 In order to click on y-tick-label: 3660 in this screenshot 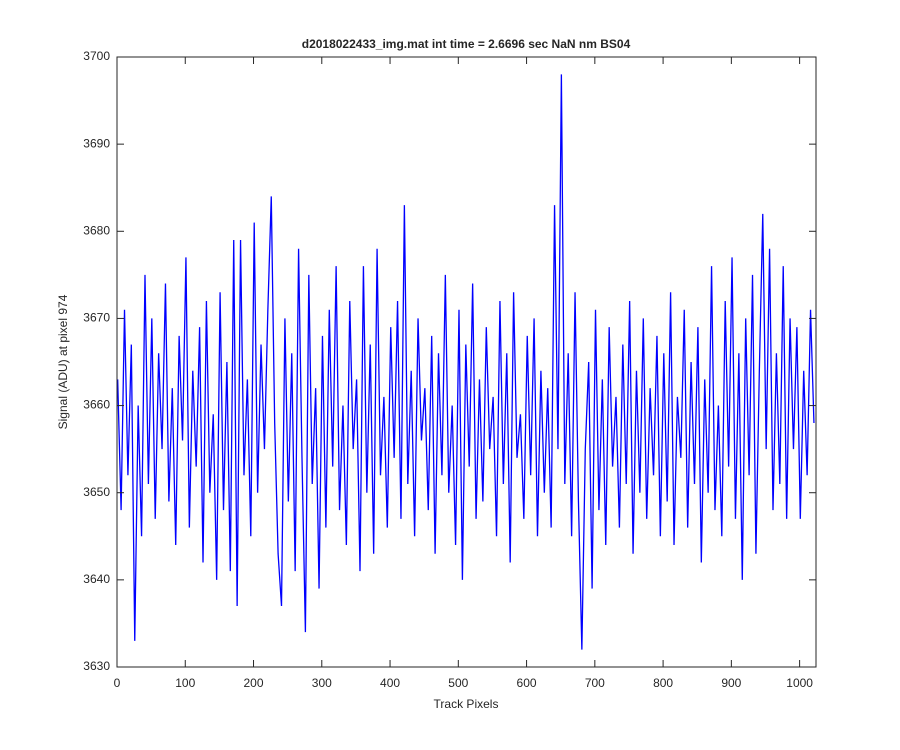, I will do `click(96, 405)`.